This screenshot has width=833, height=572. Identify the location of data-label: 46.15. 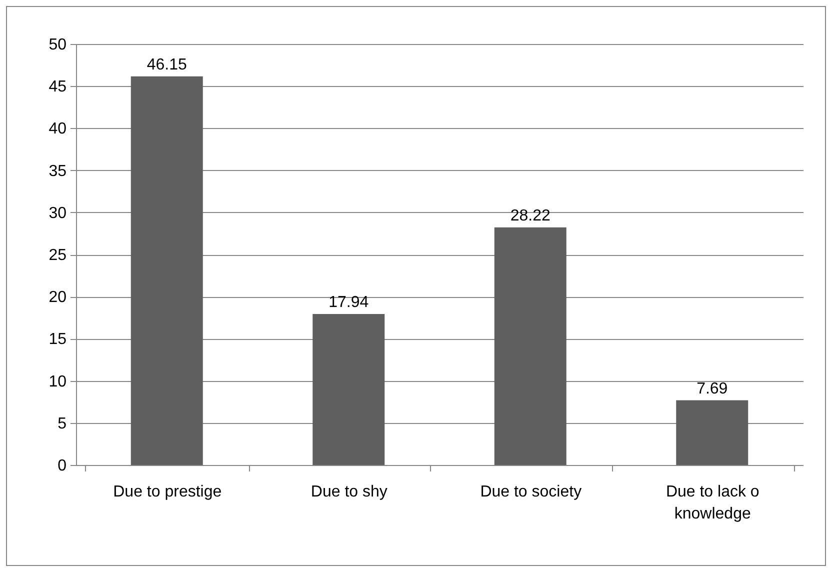
(166, 65).